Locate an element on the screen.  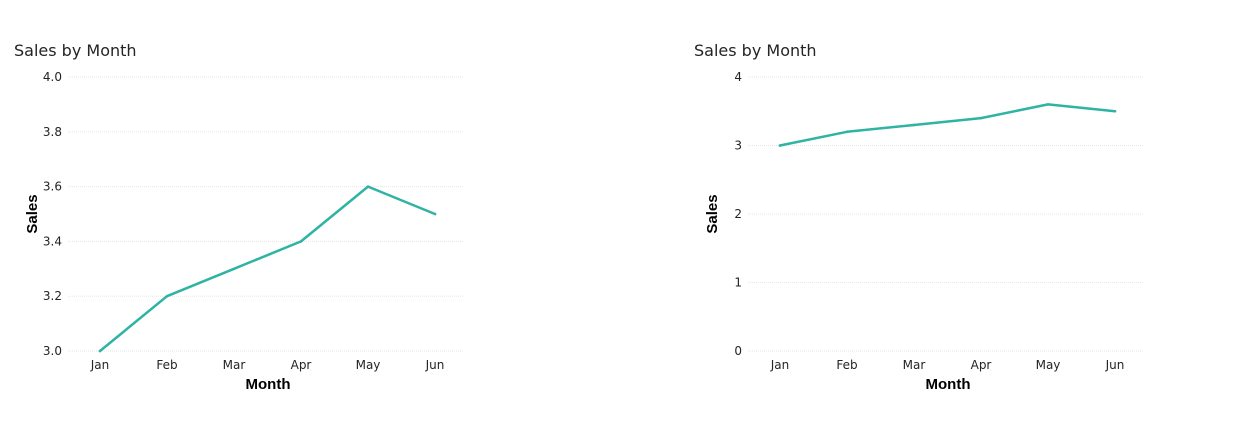
y-tick-label: 4.0 is located at coordinates (52, 77).